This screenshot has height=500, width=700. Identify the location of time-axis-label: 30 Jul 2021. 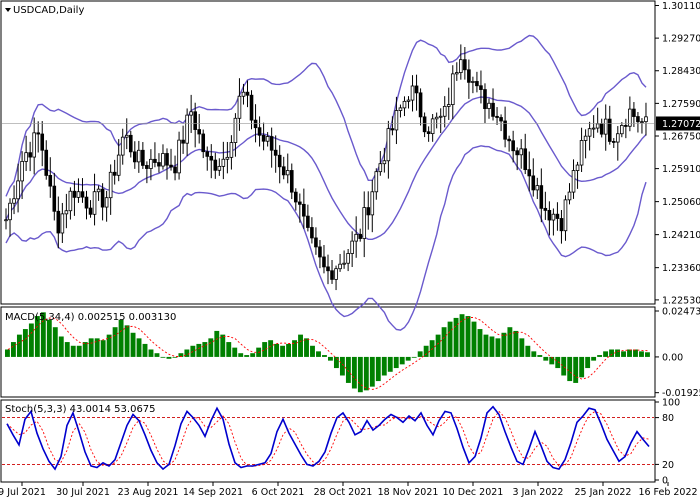
(83, 492).